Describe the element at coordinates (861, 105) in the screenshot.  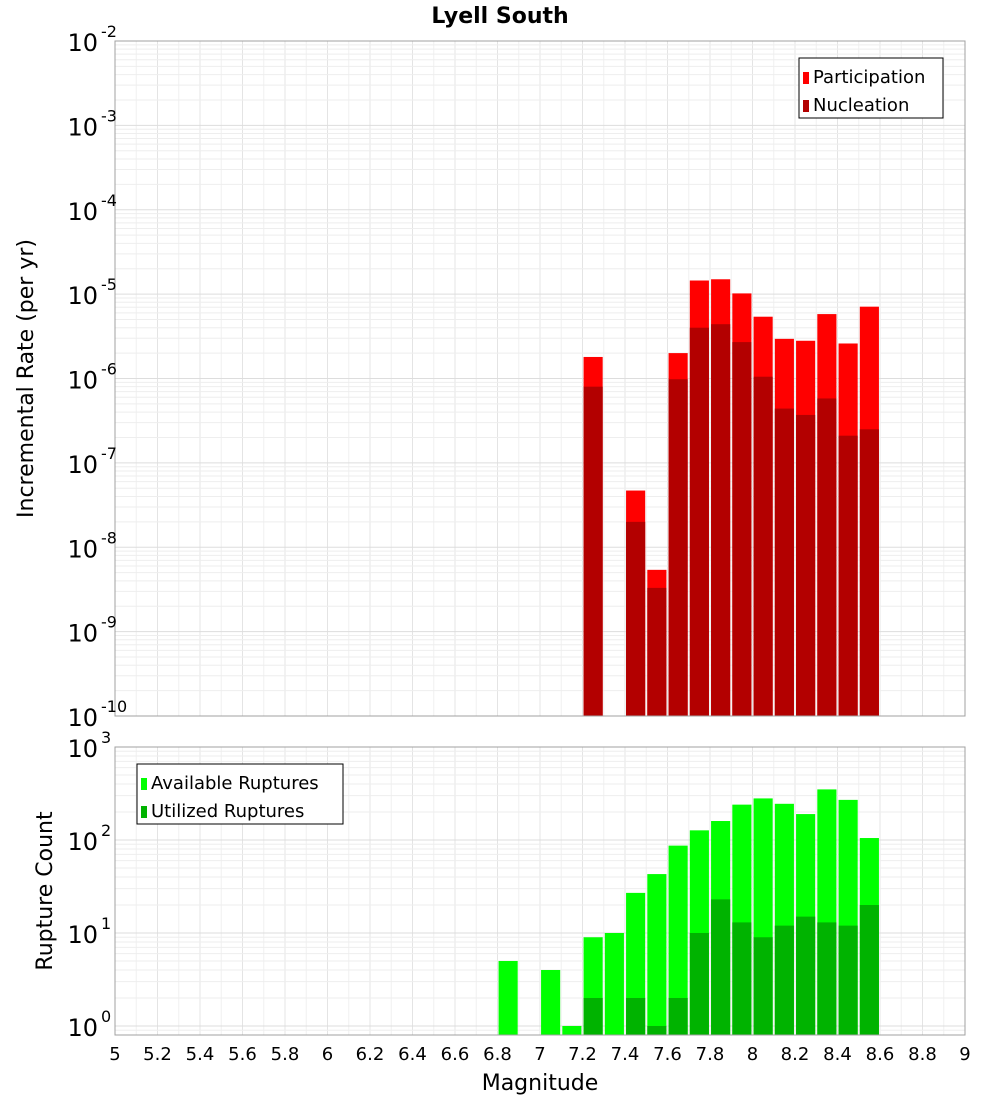
I see `legend-label: Nucleation` at that location.